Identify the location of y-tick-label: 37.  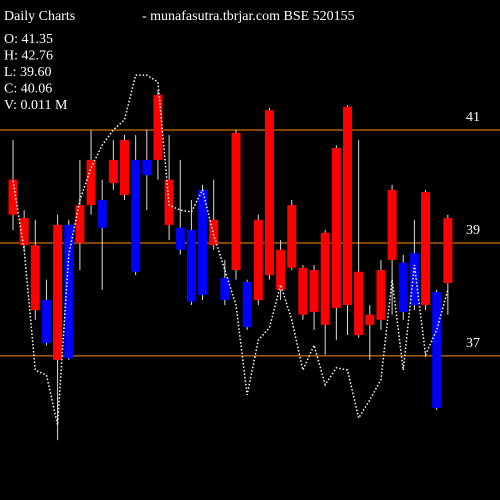
(473, 343).